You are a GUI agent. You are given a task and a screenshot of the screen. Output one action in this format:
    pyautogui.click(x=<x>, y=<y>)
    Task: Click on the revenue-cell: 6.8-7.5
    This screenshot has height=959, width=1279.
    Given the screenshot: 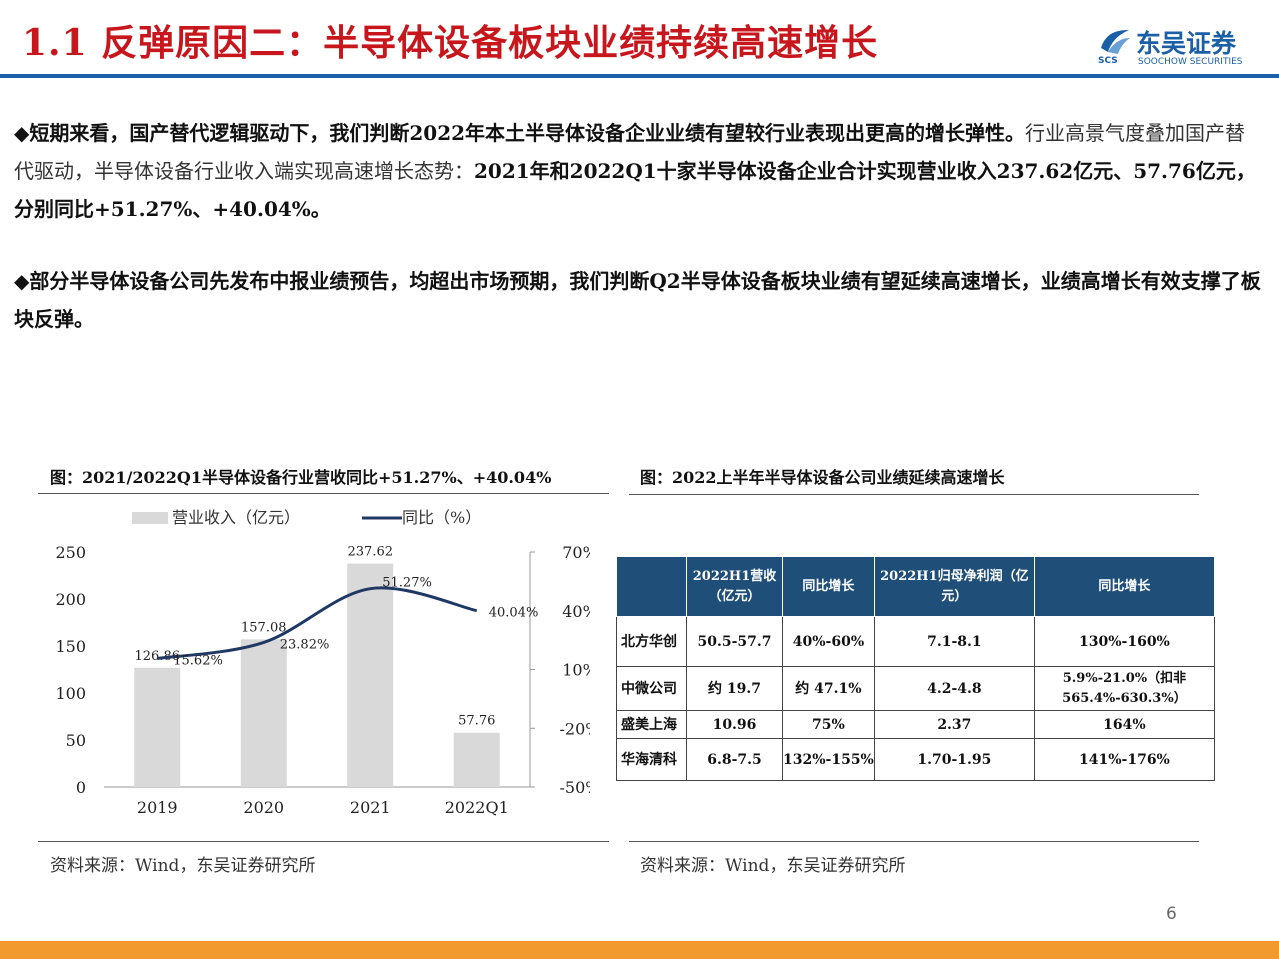 What is the action you would take?
    pyautogui.click(x=734, y=759)
    